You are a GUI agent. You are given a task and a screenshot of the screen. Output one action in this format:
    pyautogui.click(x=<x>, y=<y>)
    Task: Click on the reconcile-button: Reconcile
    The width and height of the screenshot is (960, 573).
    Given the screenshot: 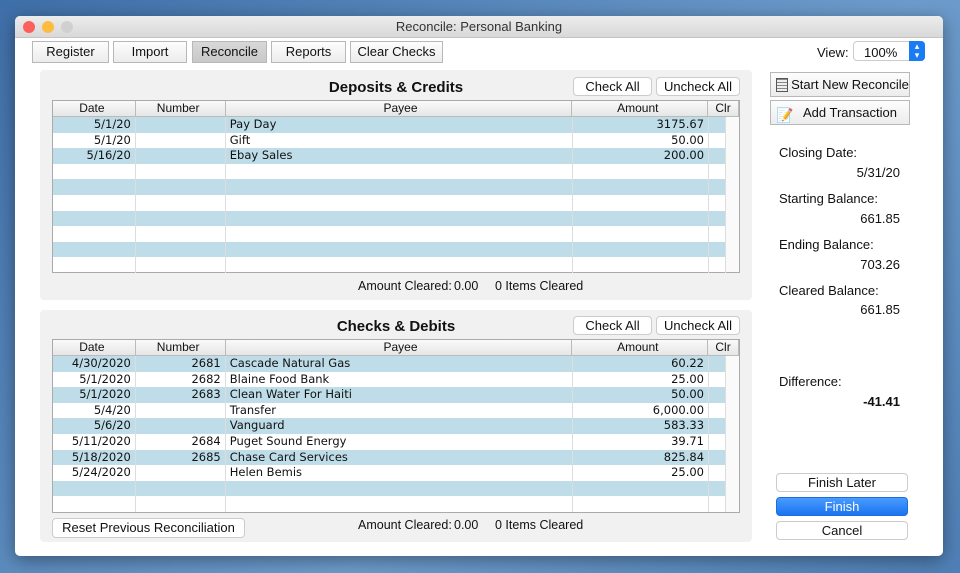 What is the action you would take?
    pyautogui.click(x=229, y=52)
    